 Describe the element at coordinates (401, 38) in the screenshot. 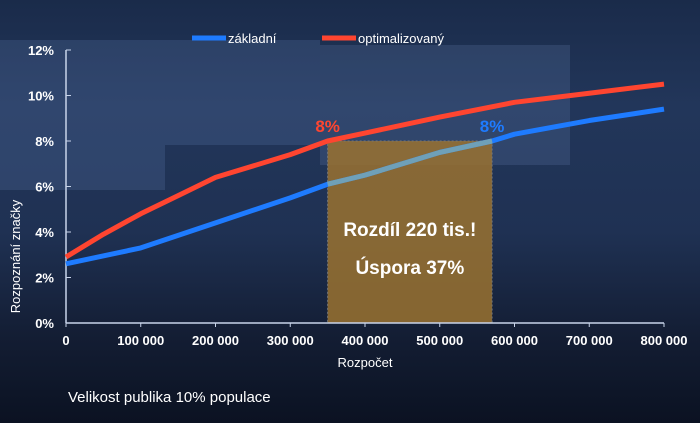

I see `legend-label: optimalizovaný` at that location.